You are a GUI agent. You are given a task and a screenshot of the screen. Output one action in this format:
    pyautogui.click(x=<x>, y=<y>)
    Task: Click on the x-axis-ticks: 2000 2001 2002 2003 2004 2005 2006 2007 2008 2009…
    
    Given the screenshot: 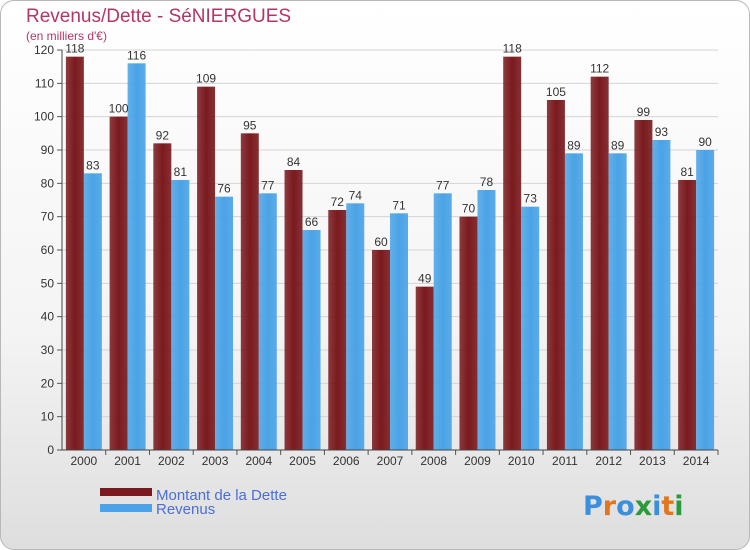 What is the action you would take?
    pyautogui.click(x=395, y=459)
    